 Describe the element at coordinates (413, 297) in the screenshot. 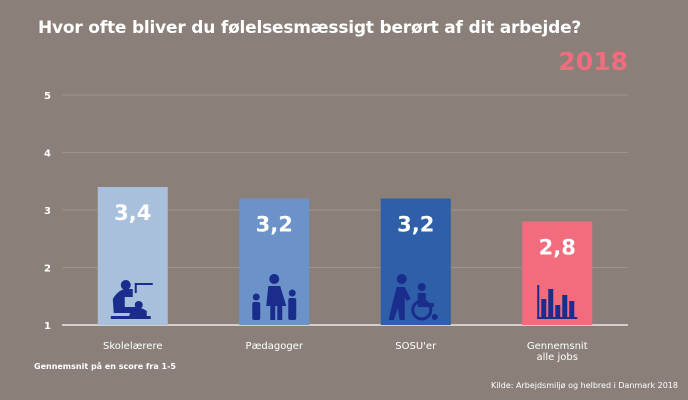

I see `caregiver-wheelchair-icon` at that location.